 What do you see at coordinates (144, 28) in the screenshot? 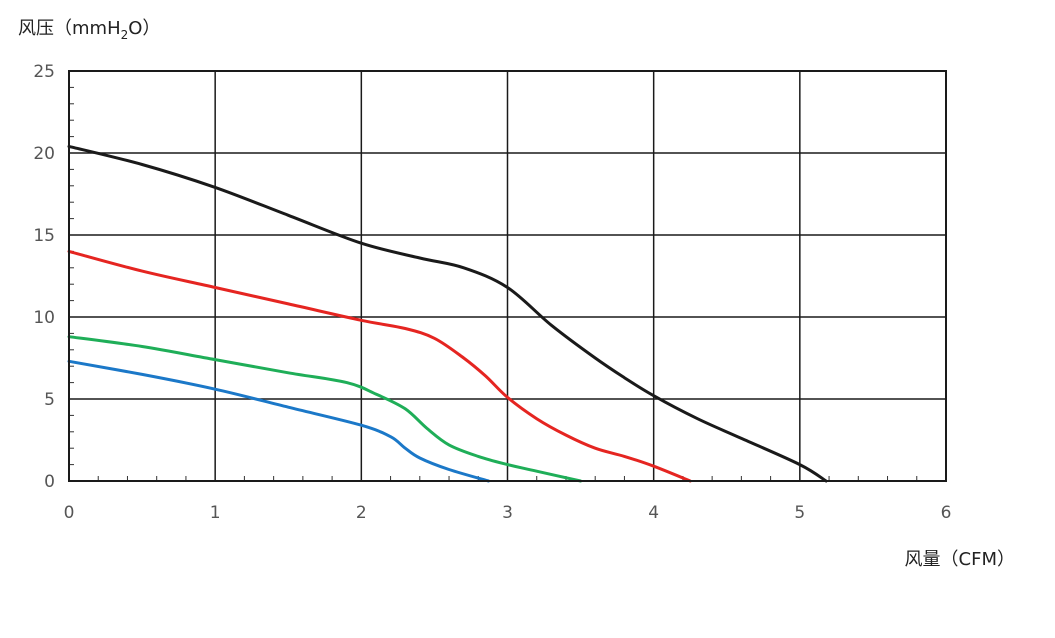
I see `y-axis-label-suffix: O）` at bounding box center [144, 28].